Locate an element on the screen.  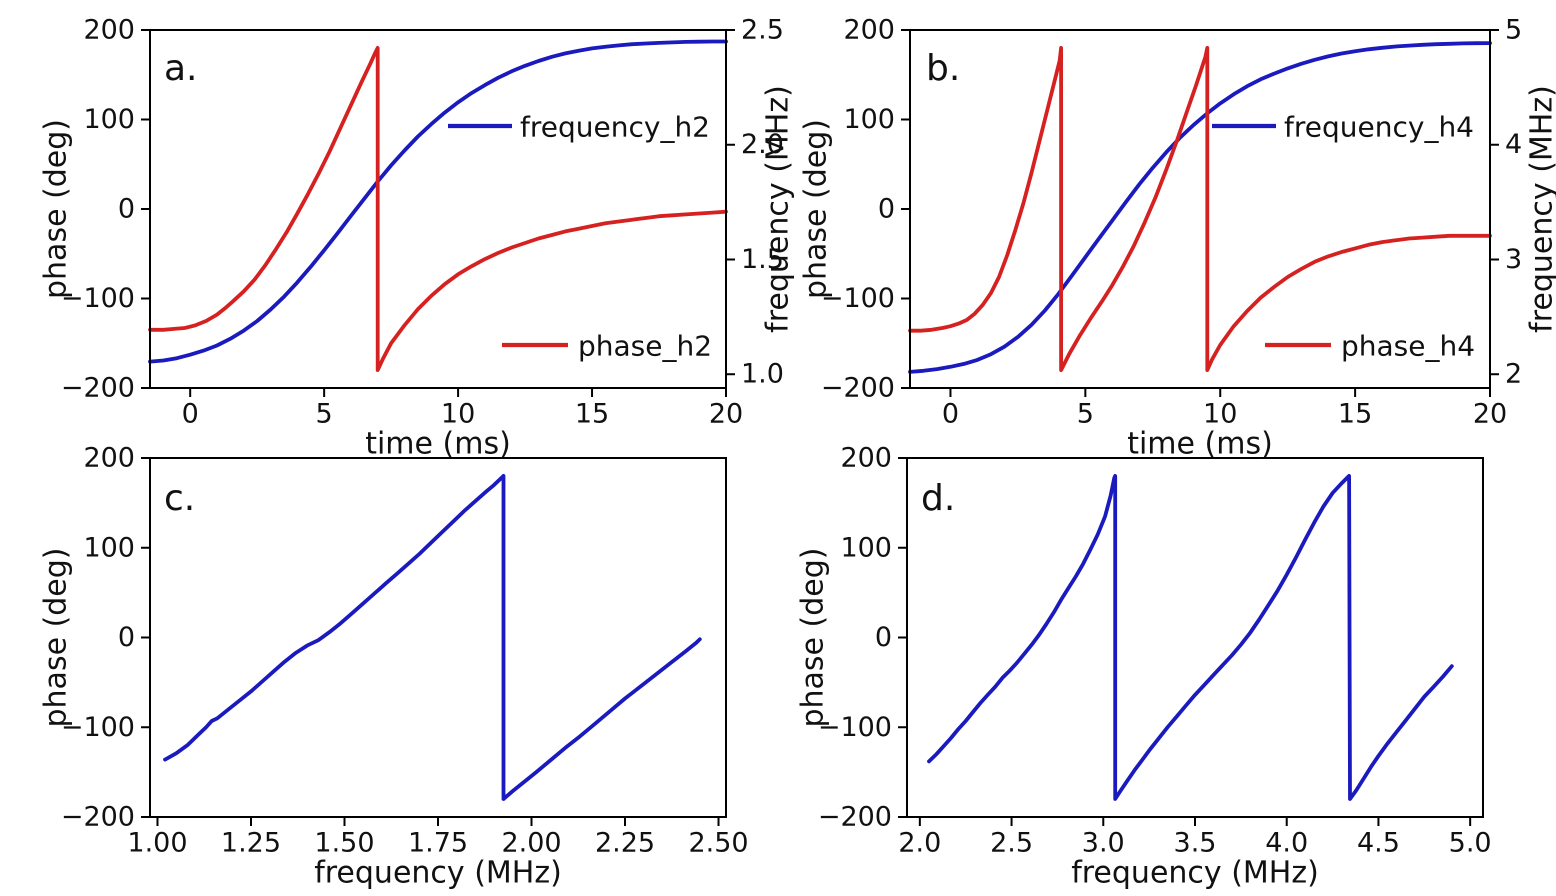
phase_vs_frequency_h2-line is located at coordinates (432, 637).